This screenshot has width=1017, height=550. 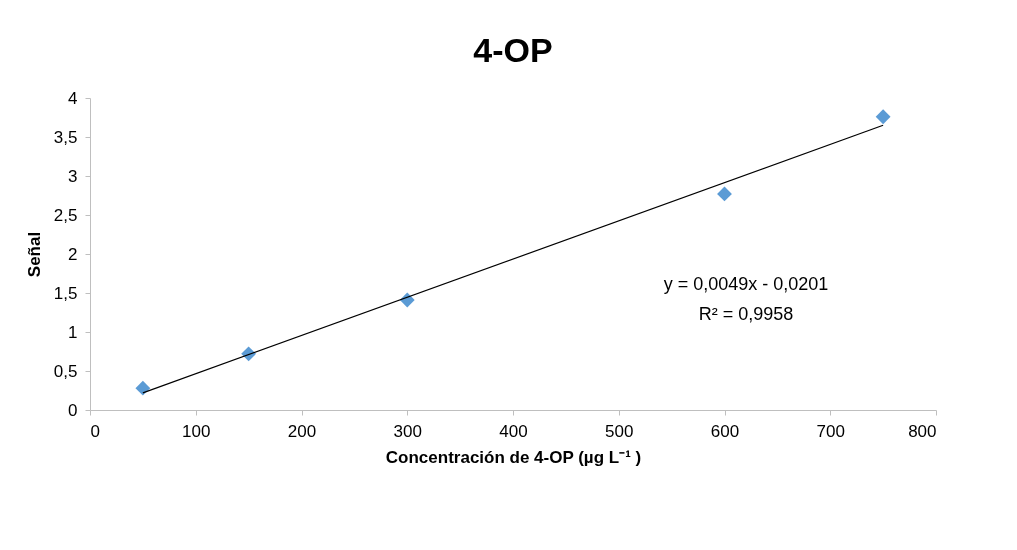 What do you see at coordinates (619, 431) in the screenshot?
I see `x-tick-label: 500` at bounding box center [619, 431].